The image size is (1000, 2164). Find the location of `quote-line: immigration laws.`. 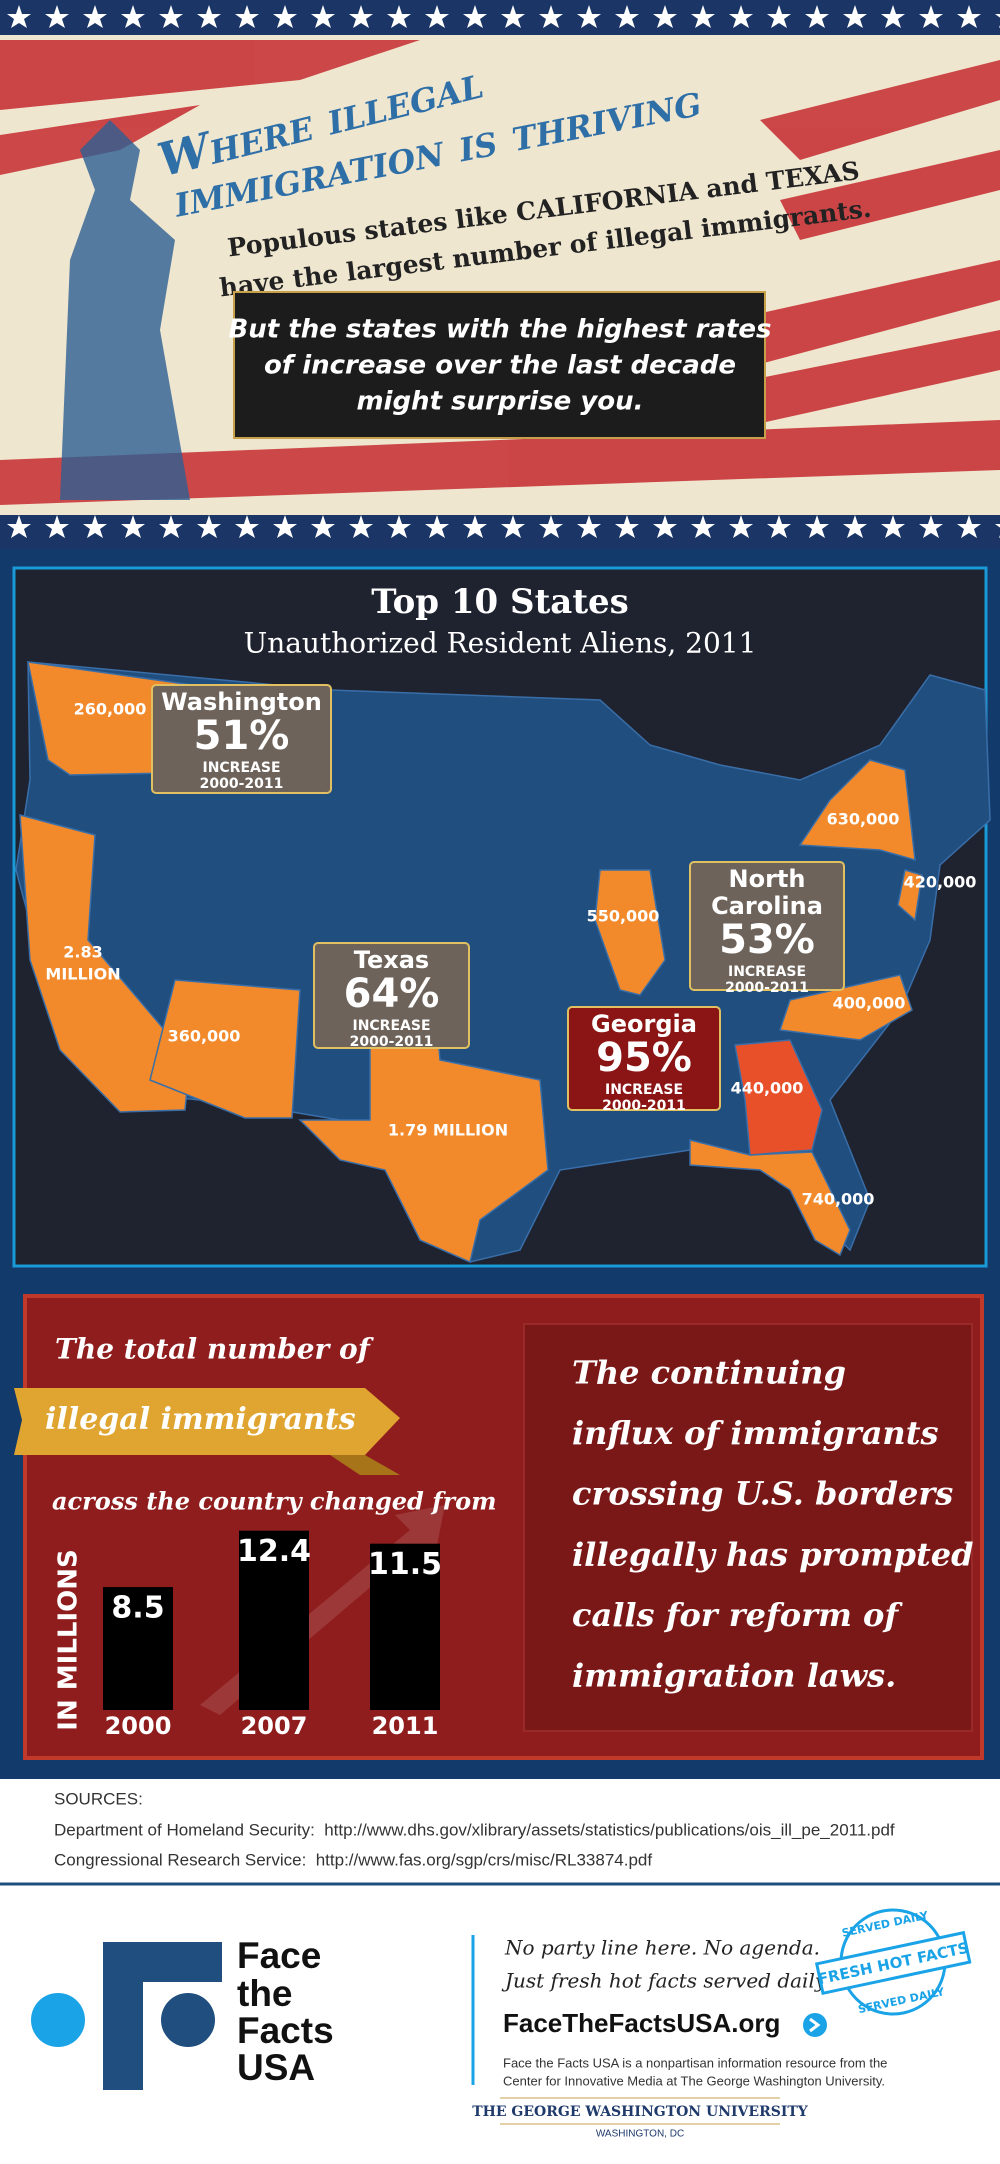

quote-line: immigration laws. is located at coordinates (734, 1676).